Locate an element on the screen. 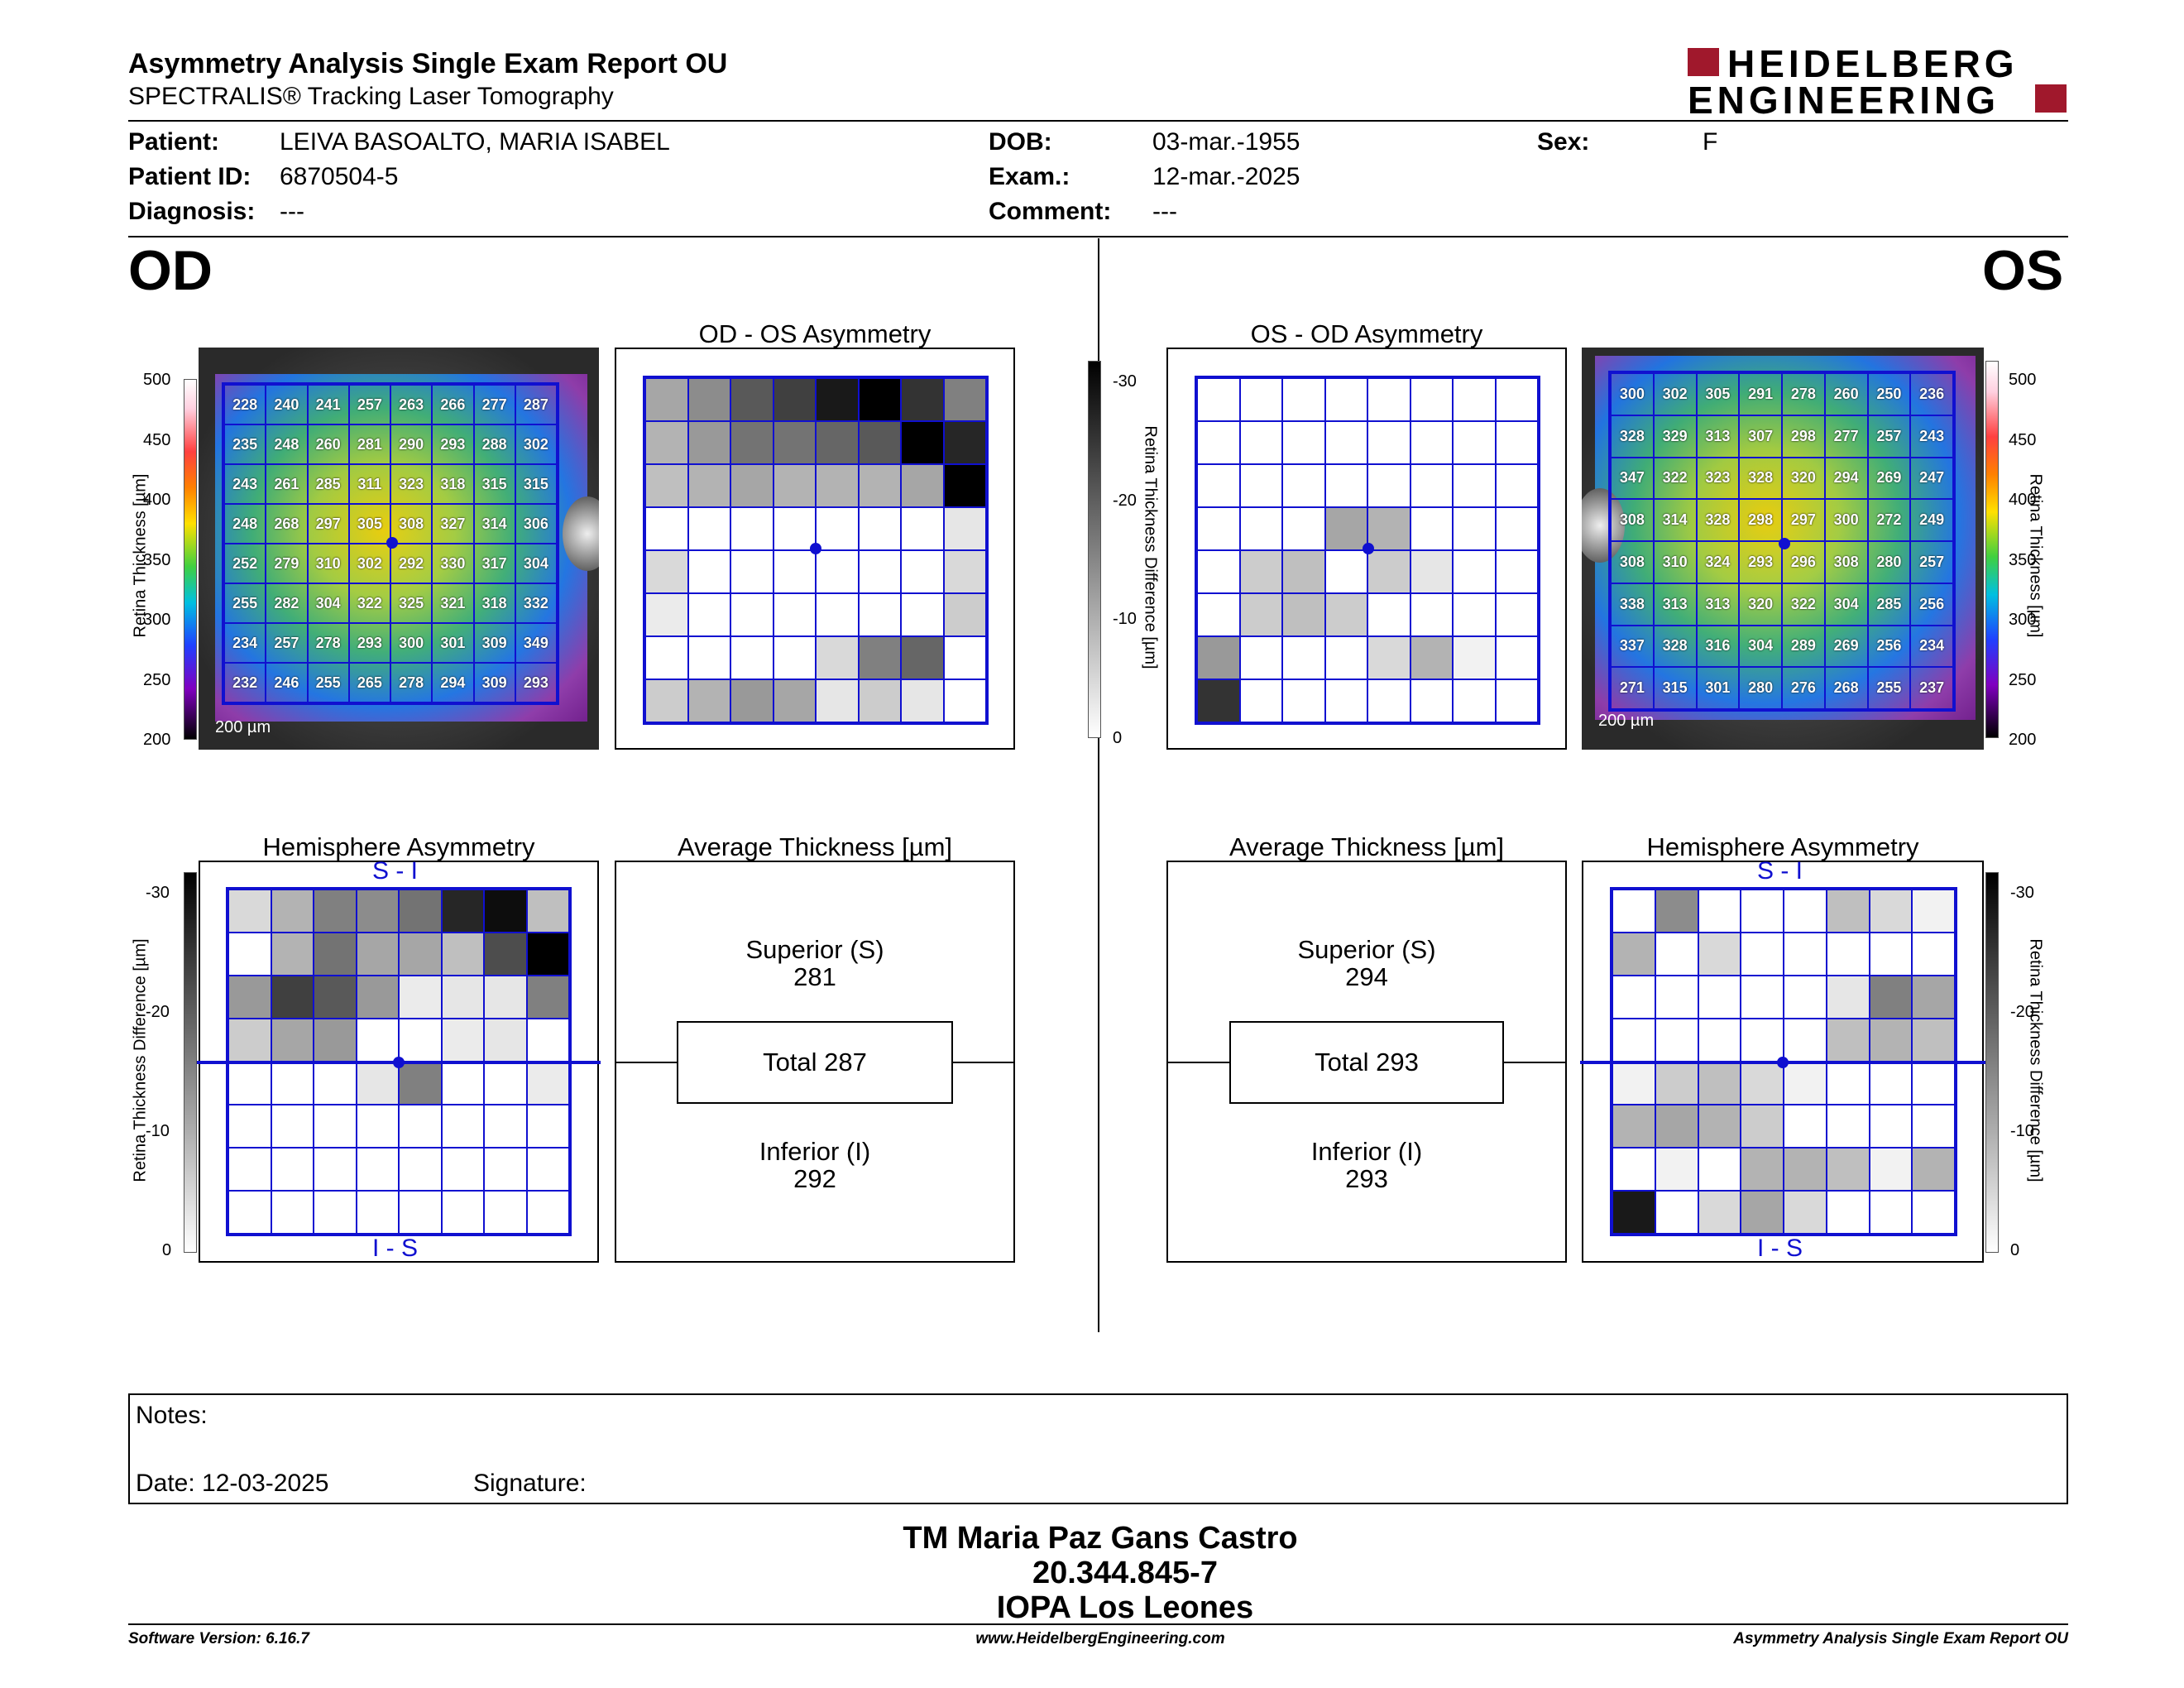 The image size is (2184, 1688). os-hemi-grid is located at coordinates (1783, 1061).